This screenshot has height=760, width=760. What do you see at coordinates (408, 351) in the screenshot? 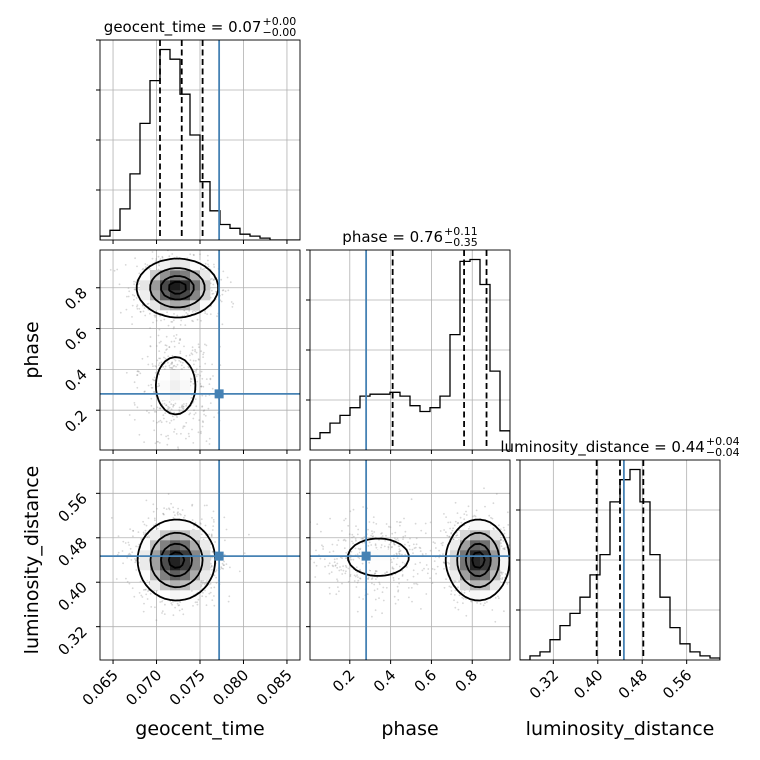
I see `panel-frame` at bounding box center [408, 351].